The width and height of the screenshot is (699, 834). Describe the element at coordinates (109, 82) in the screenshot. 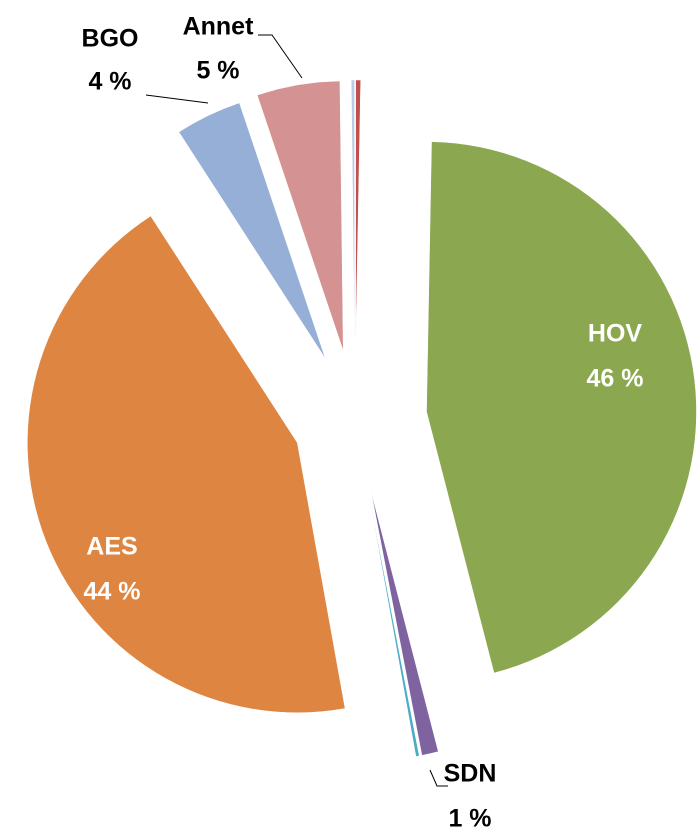

I see `value-label: 4 %` at that location.